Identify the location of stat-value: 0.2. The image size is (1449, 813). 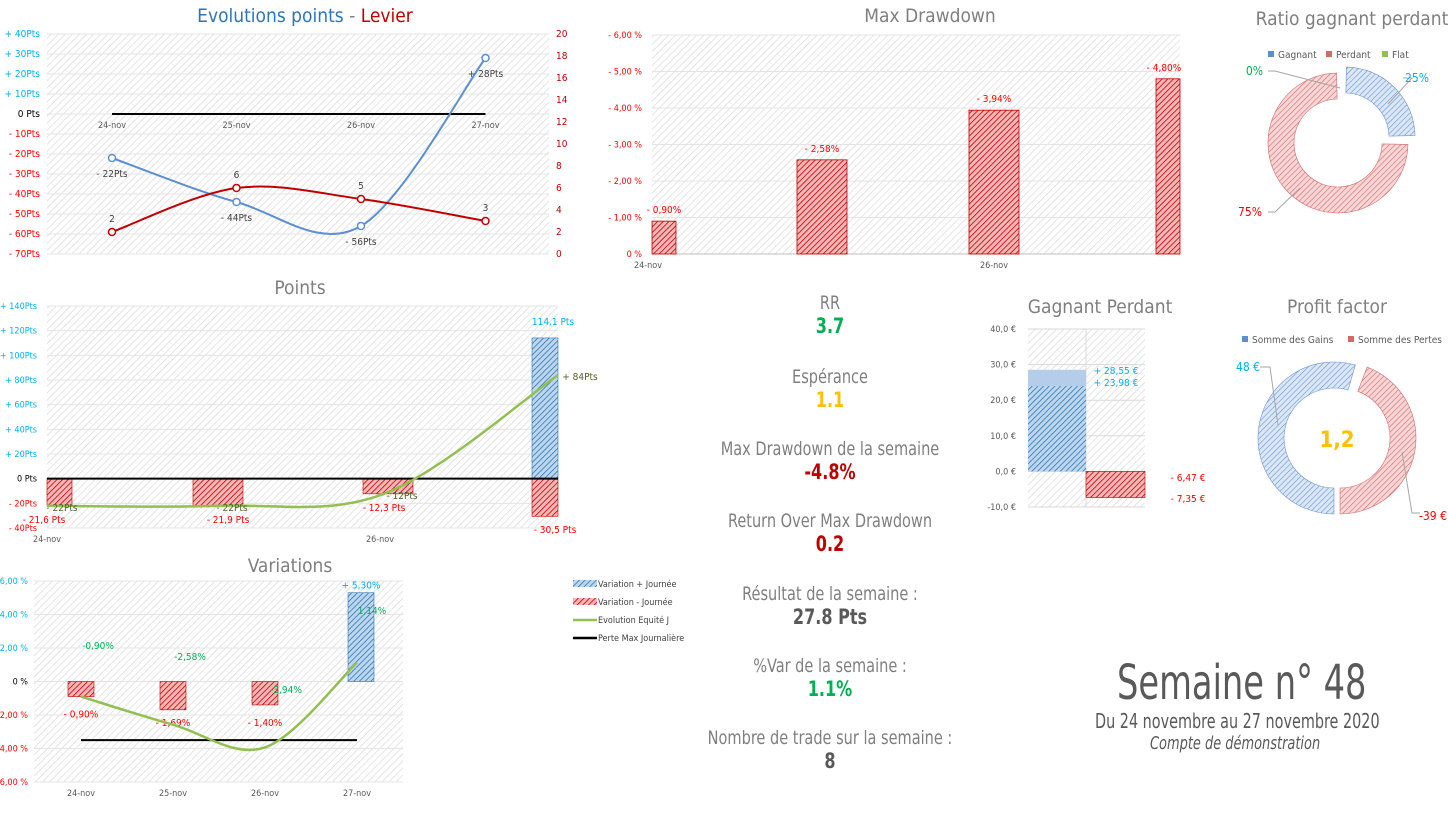
(830, 544).